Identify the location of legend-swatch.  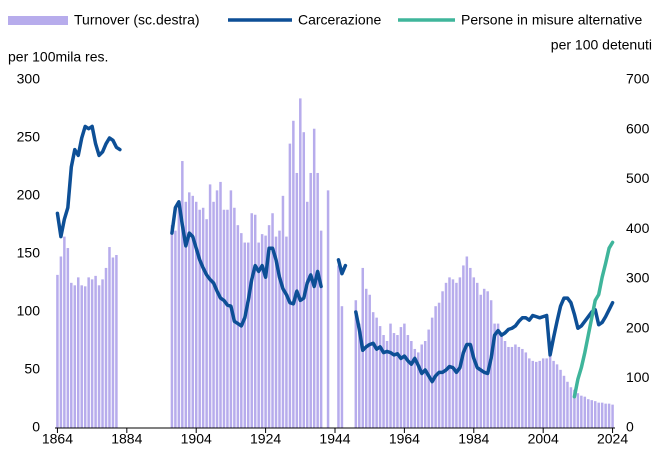
(38, 20).